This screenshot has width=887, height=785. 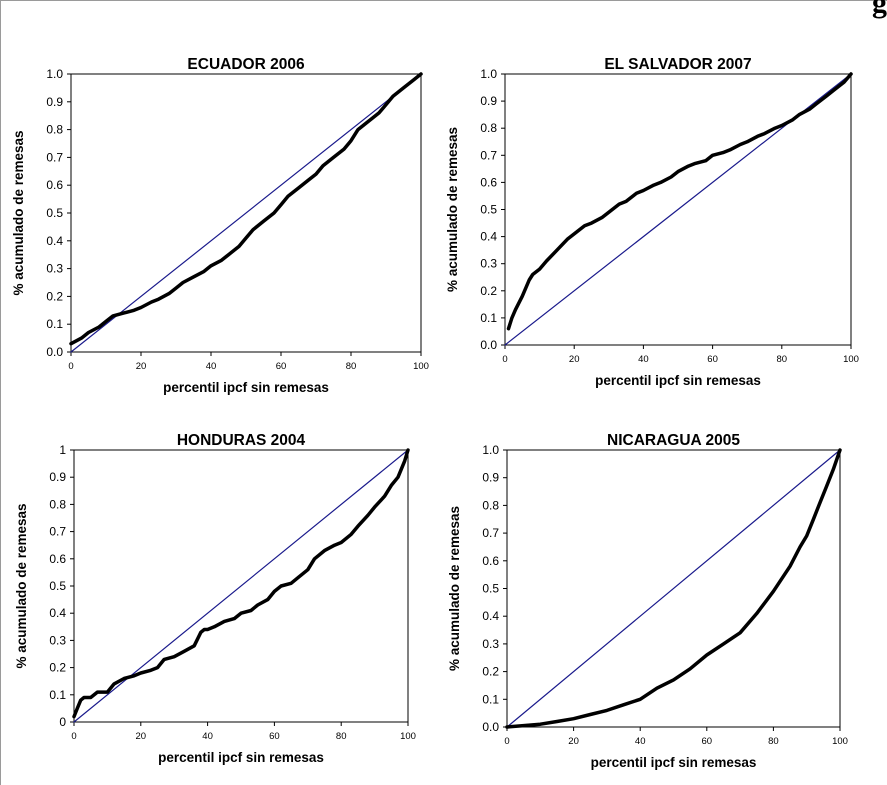 I want to click on chart-title: EL SALVADOR 2007, so click(x=677, y=64).